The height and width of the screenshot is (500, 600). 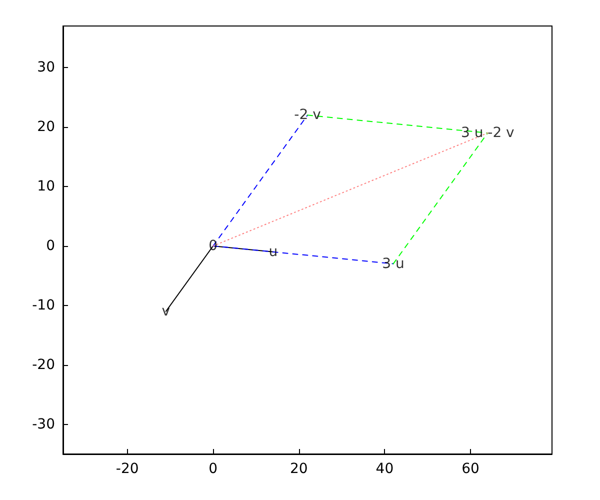 I want to click on y-tick-label: 20, so click(x=46, y=127).